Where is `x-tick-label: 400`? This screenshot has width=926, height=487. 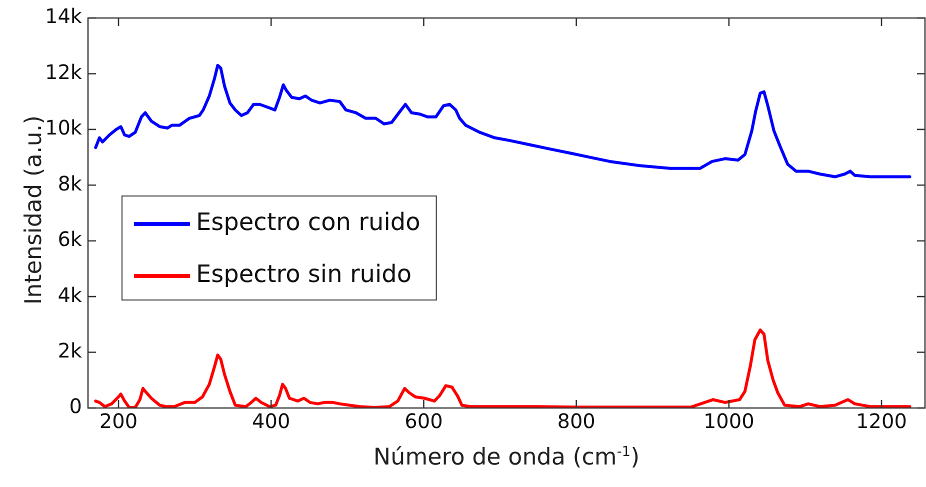 x-tick-label: 400 is located at coordinates (271, 421).